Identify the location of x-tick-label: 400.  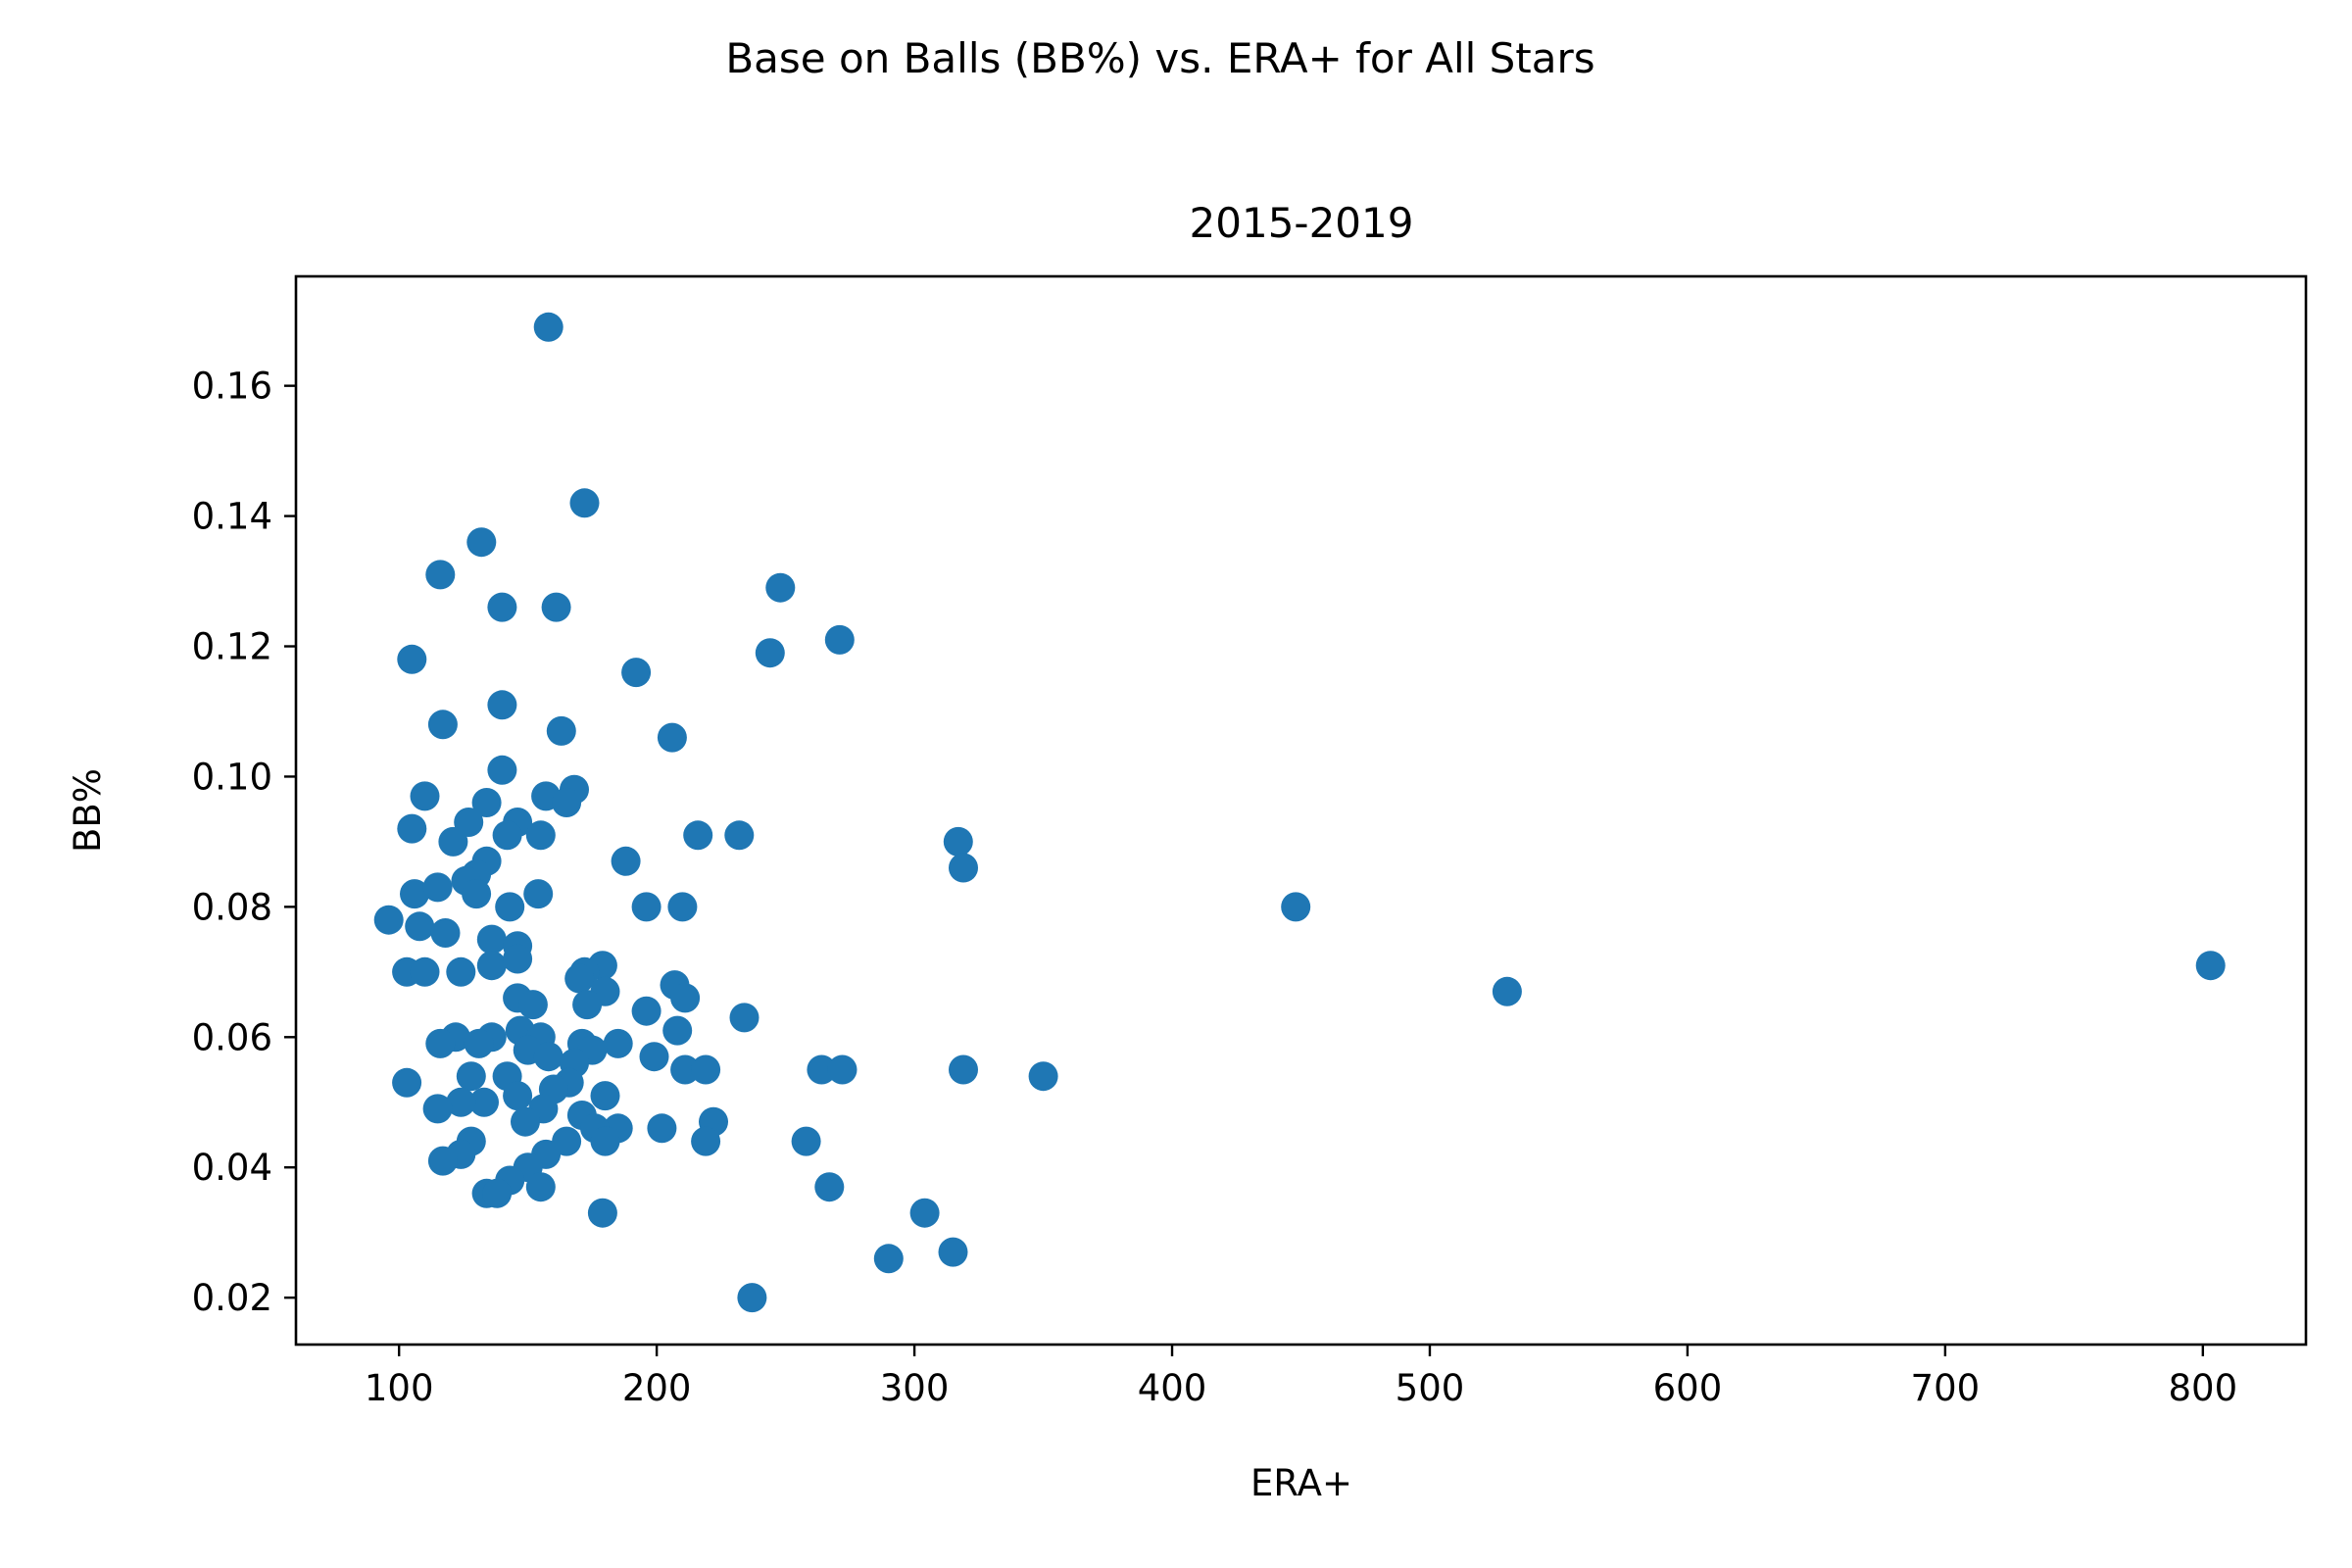
(1172, 1388).